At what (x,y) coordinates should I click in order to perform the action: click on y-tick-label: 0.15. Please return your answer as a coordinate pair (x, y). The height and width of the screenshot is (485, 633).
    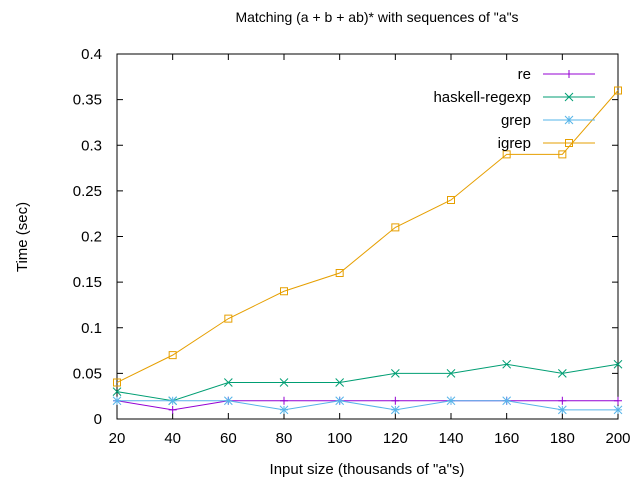
    Looking at the image, I should click on (87, 282).